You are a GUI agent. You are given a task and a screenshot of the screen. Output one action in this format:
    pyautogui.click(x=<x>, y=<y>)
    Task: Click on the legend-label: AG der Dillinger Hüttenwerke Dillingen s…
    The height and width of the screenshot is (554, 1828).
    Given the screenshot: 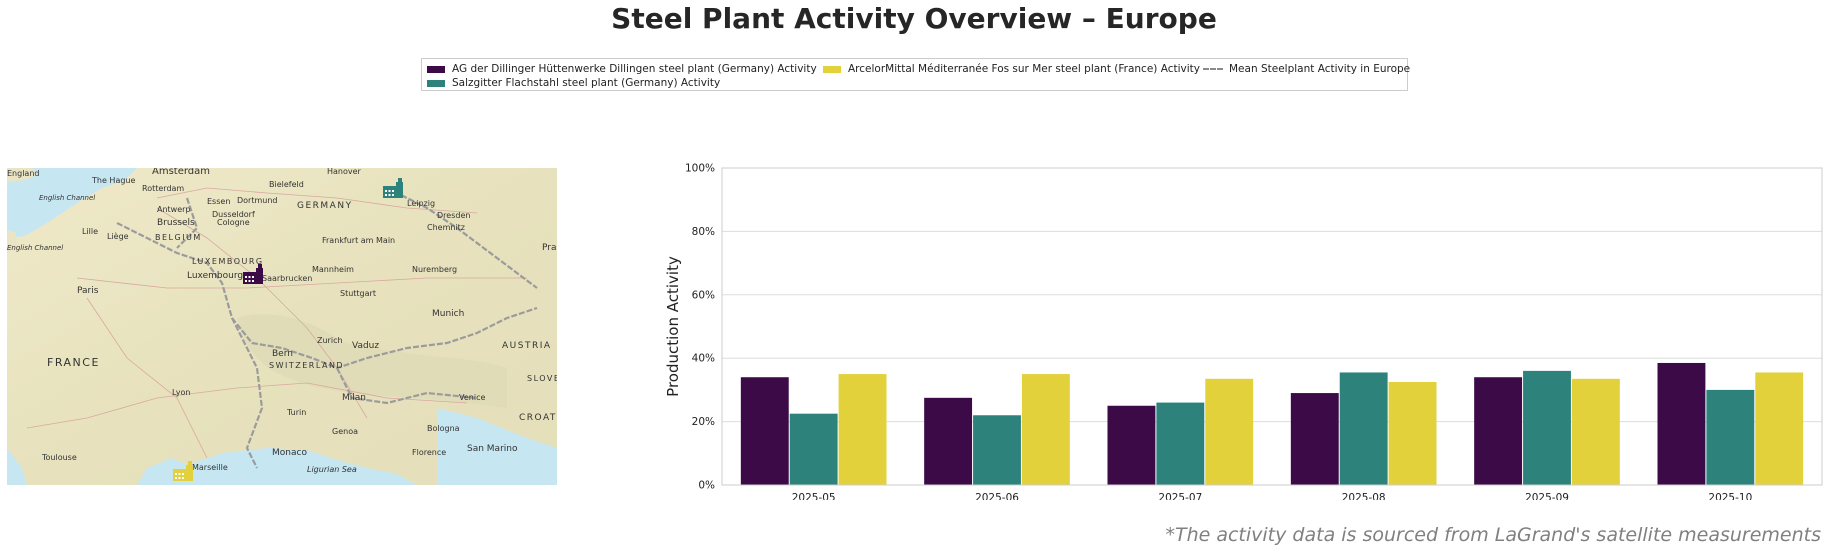 What is the action you would take?
    pyautogui.click(x=634, y=69)
    